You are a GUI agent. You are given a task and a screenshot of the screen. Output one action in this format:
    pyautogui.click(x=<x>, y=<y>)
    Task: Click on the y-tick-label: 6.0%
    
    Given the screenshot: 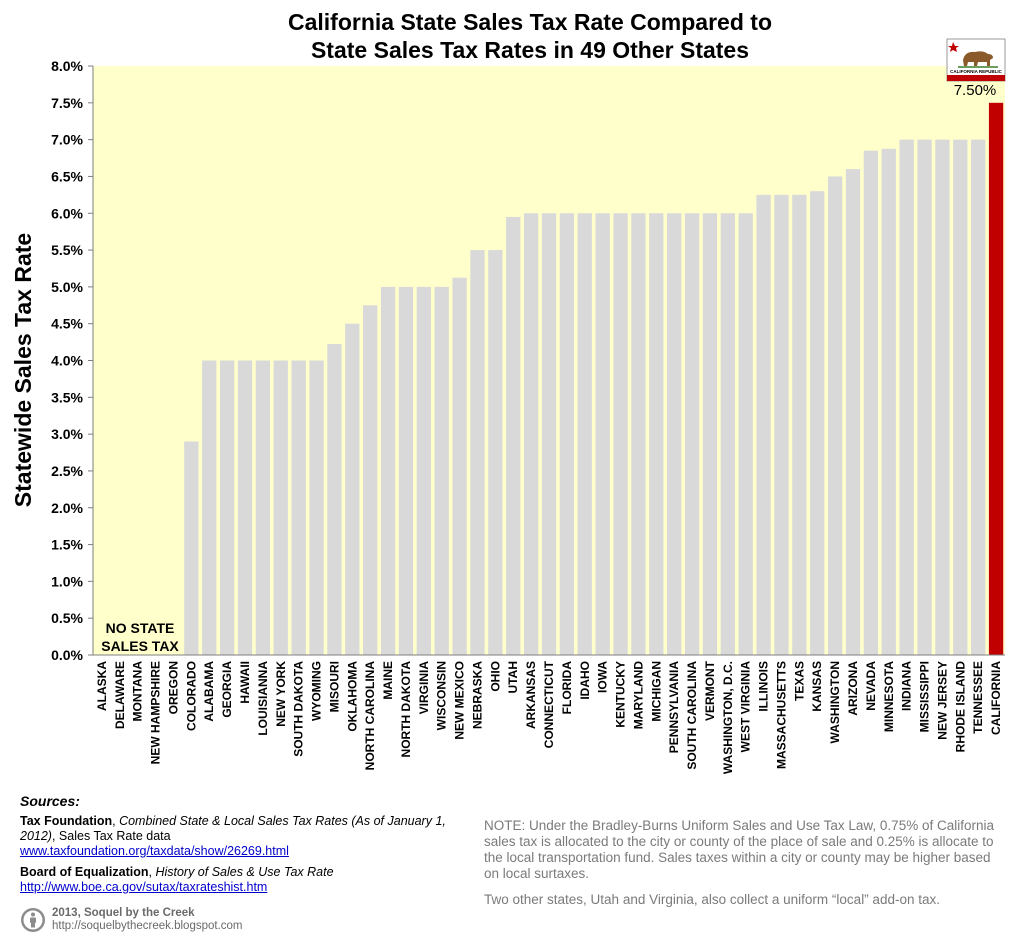 What is the action you would take?
    pyautogui.click(x=67, y=213)
    